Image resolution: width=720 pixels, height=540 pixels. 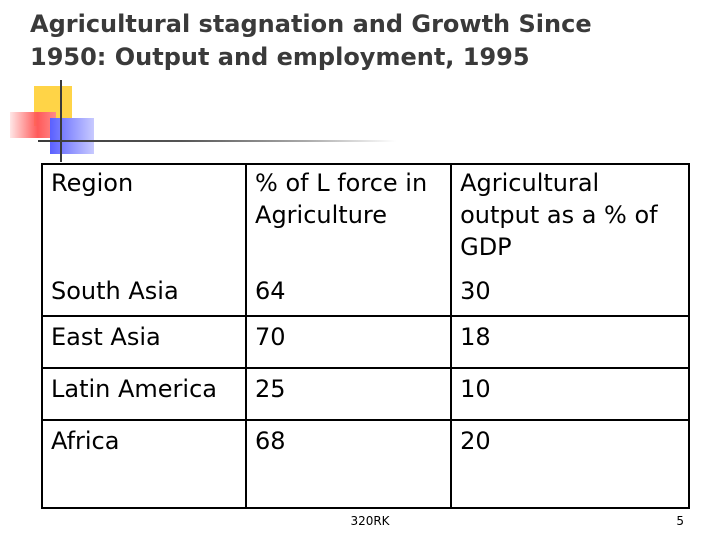 What do you see at coordinates (570, 217) in the screenshot?
I see `header-agri-output: Agricultural output as a % of GDP` at bounding box center [570, 217].